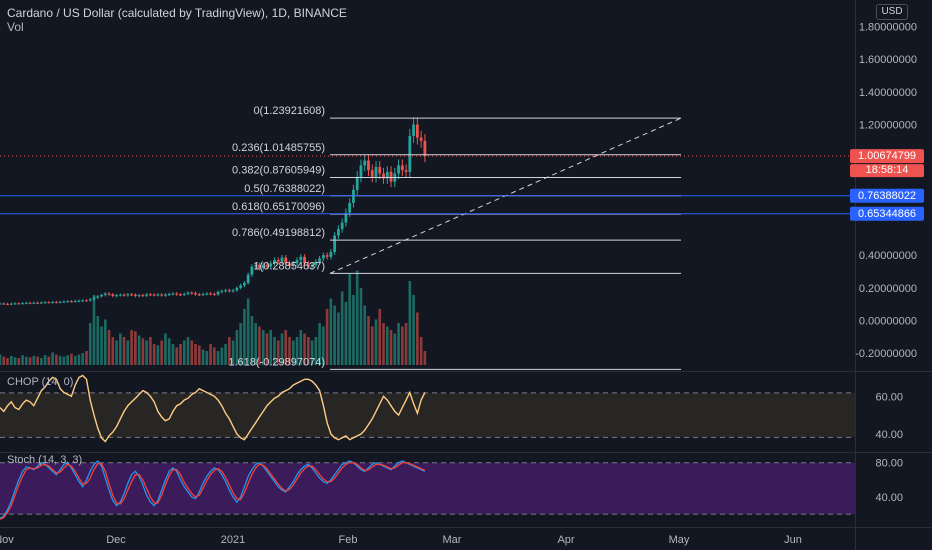 This screenshot has width=932, height=550. Describe the element at coordinates (213, 408) in the screenshot. I see `chop-line` at that location.